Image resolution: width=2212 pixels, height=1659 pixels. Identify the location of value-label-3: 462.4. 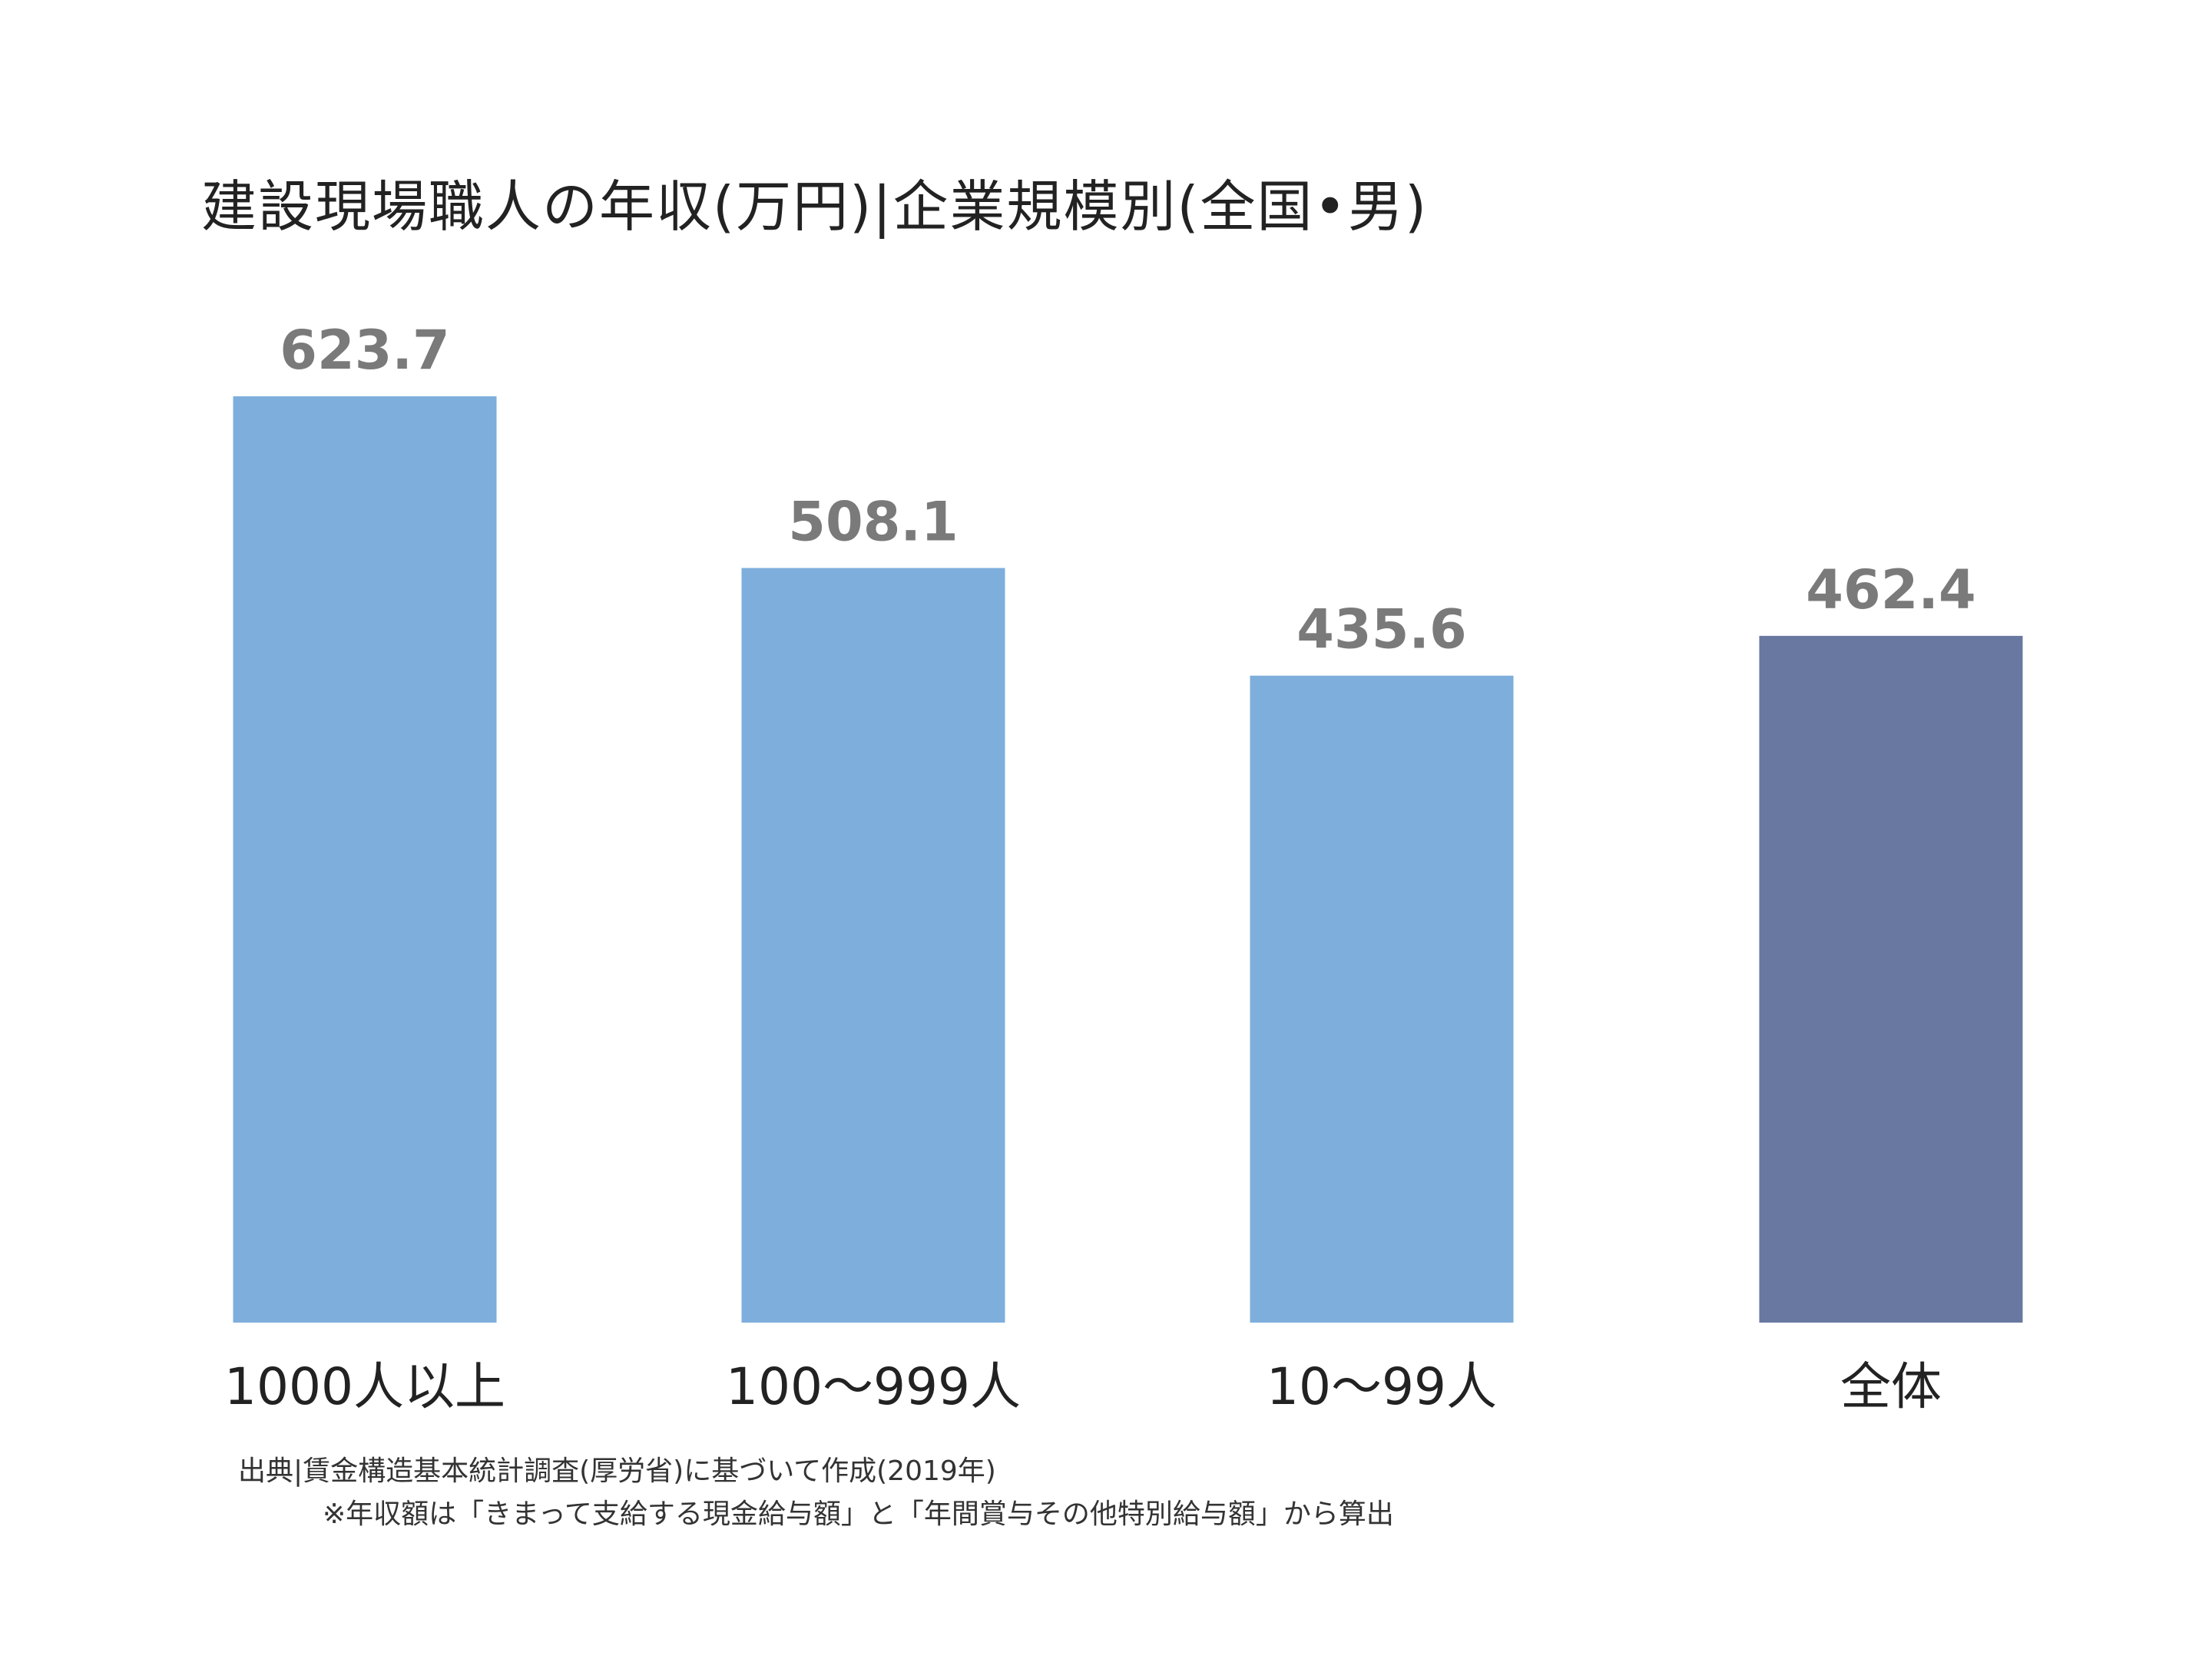
(1891, 589).